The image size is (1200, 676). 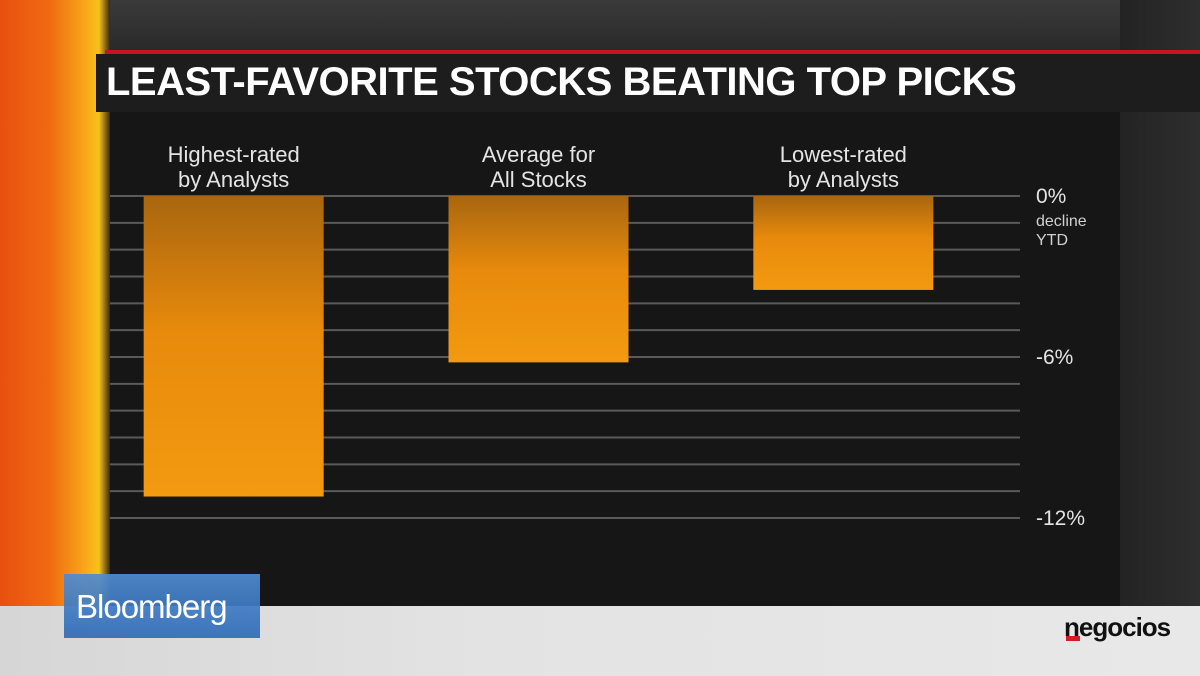 What do you see at coordinates (1061, 221) in the screenshot?
I see `y-tick-sublabel: decline` at bounding box center [1061, 221].